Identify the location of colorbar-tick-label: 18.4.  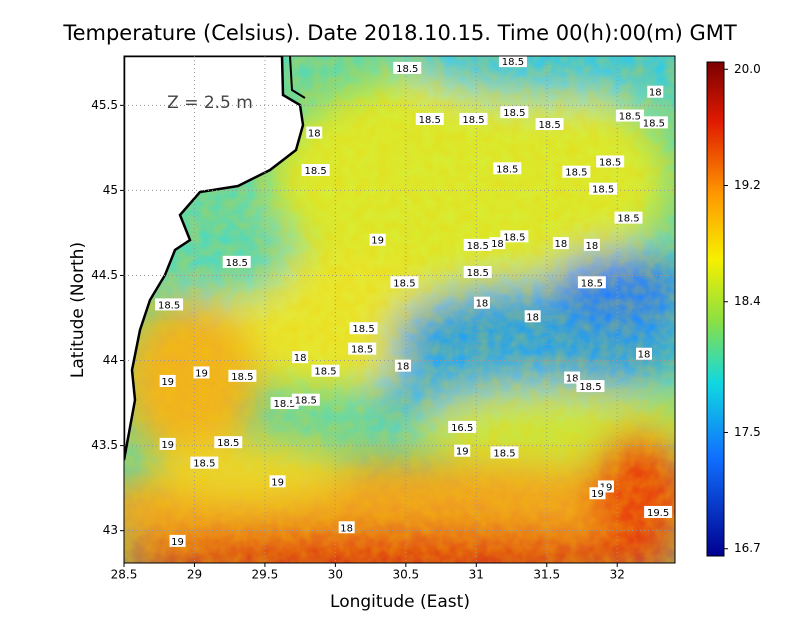
(747, 301).